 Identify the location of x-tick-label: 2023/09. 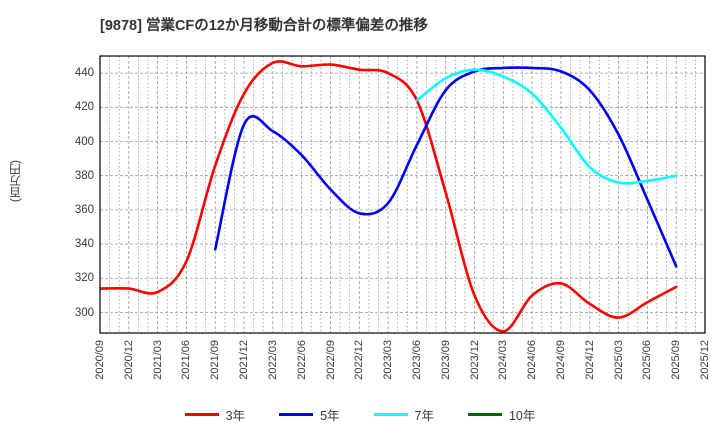
(445, 360).